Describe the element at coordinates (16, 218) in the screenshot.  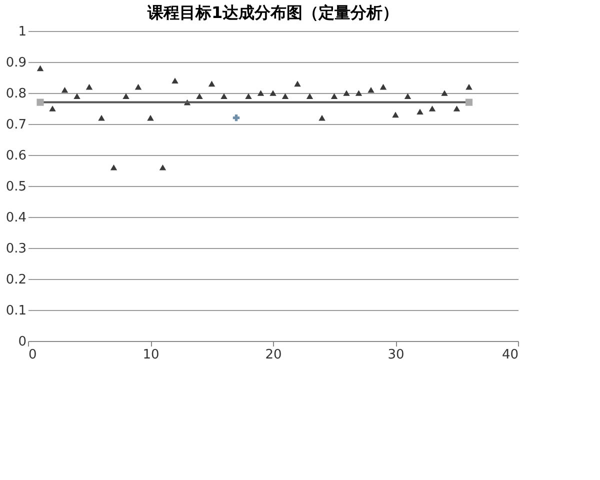
I see `y-tick-label: 0.4` at that location.